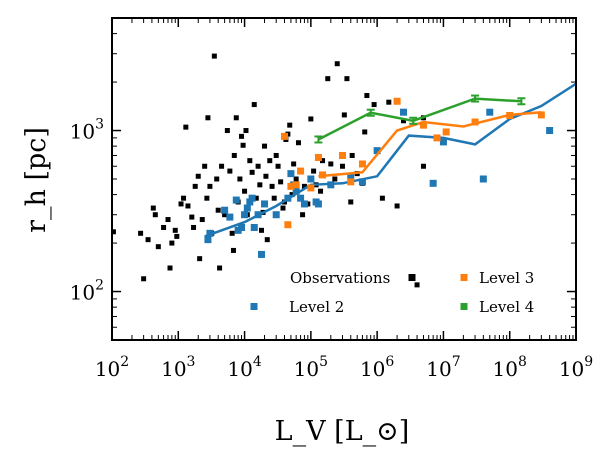  I want to click on y-axis-label: r_h [pc], so click(36, 180).